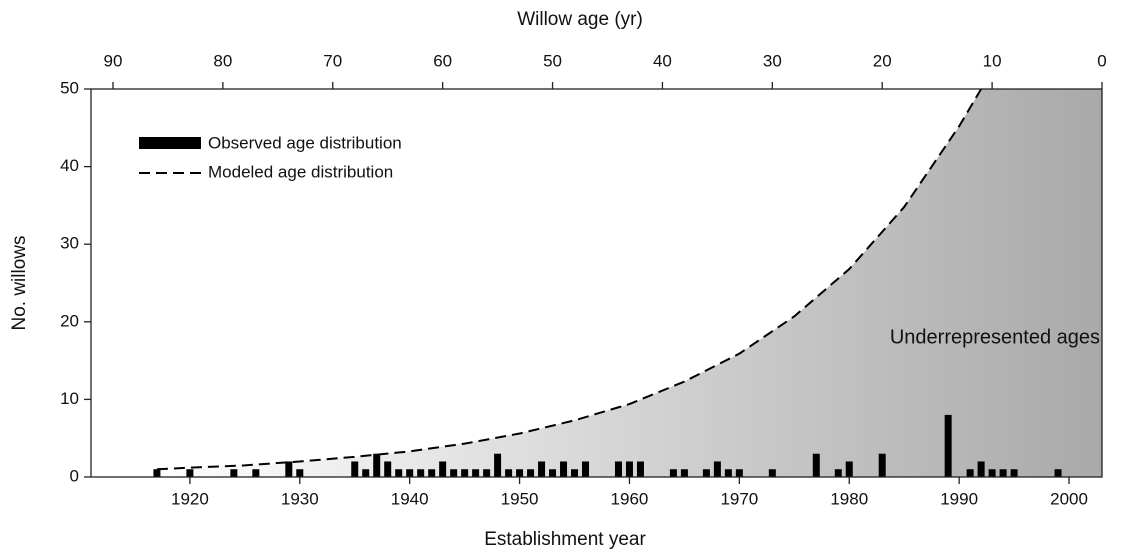 The width and height of the screenshot is (1128, 554). Describe the element at coordinates (170, 143) in the screenshot. I see `legend-swatch-bar` at that location.